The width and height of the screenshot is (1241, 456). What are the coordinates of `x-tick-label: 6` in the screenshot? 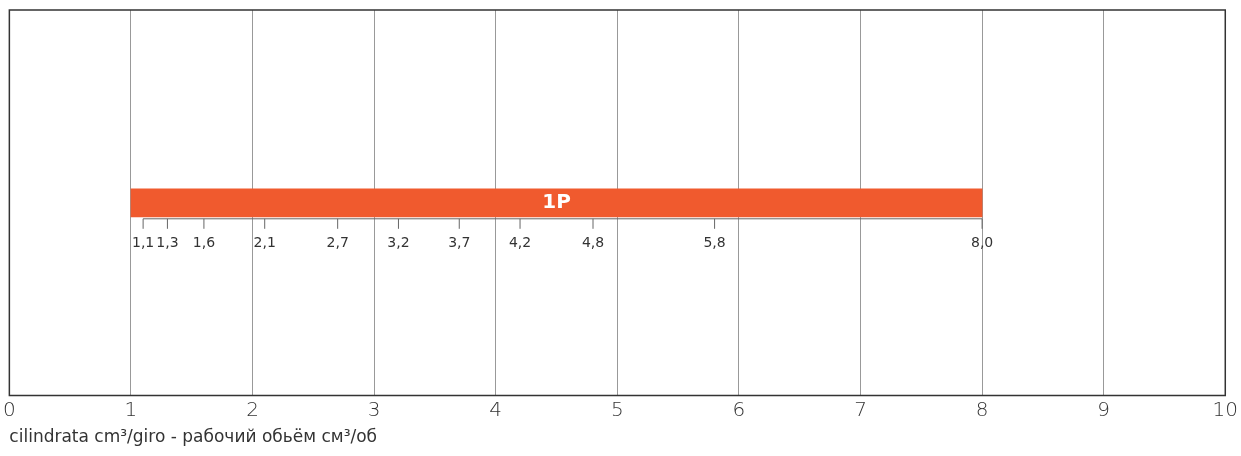 It's located at (739, 408).